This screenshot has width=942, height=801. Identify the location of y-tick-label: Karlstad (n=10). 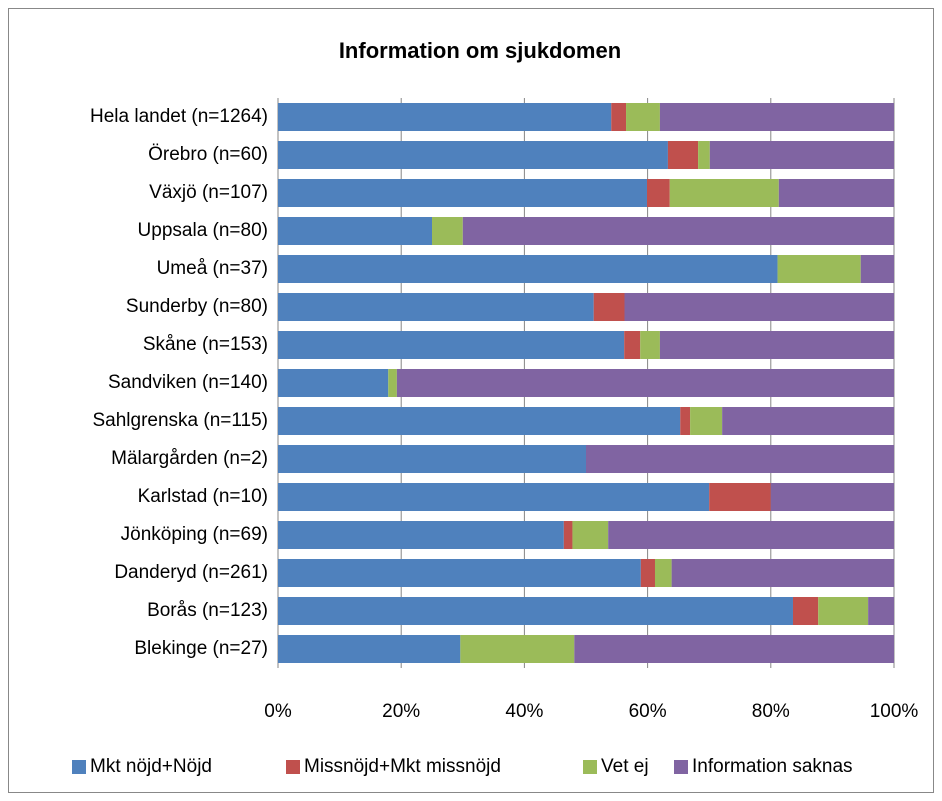
(203, 496).